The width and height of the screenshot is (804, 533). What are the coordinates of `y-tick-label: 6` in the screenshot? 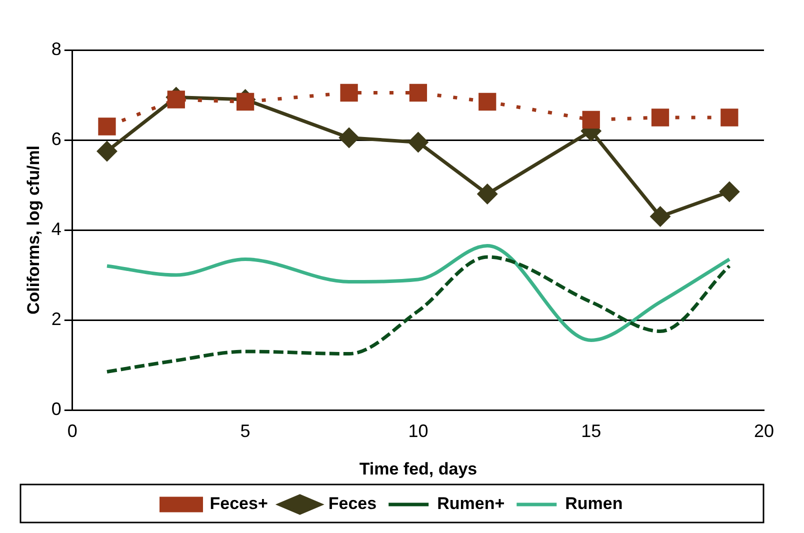 It's located at (56, 138).